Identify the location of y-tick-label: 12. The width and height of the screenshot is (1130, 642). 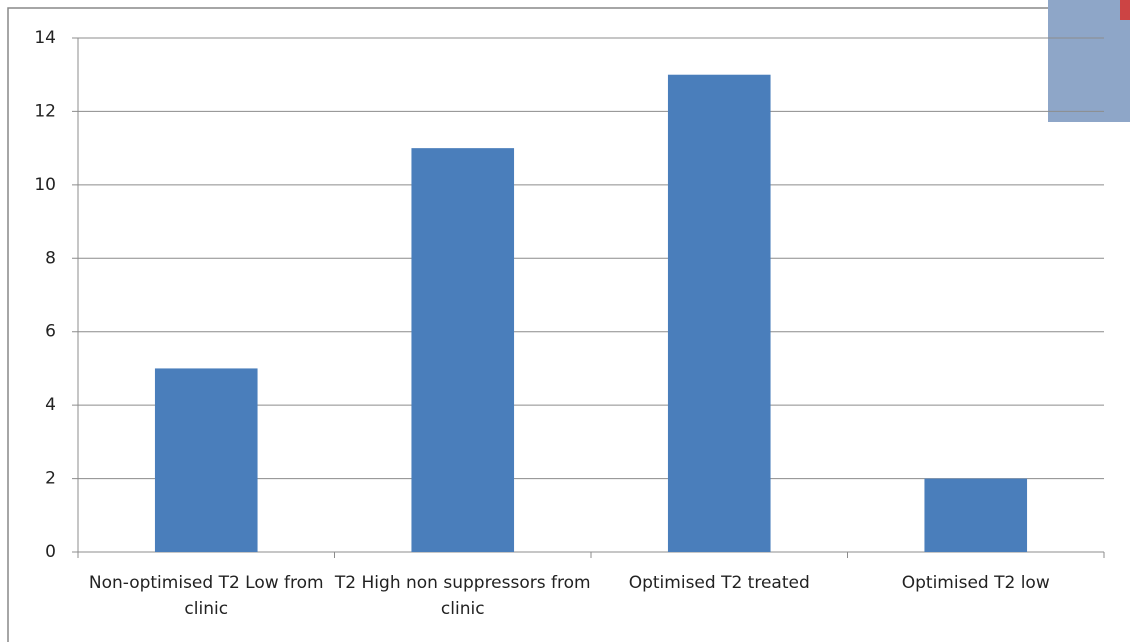
(45, 111).